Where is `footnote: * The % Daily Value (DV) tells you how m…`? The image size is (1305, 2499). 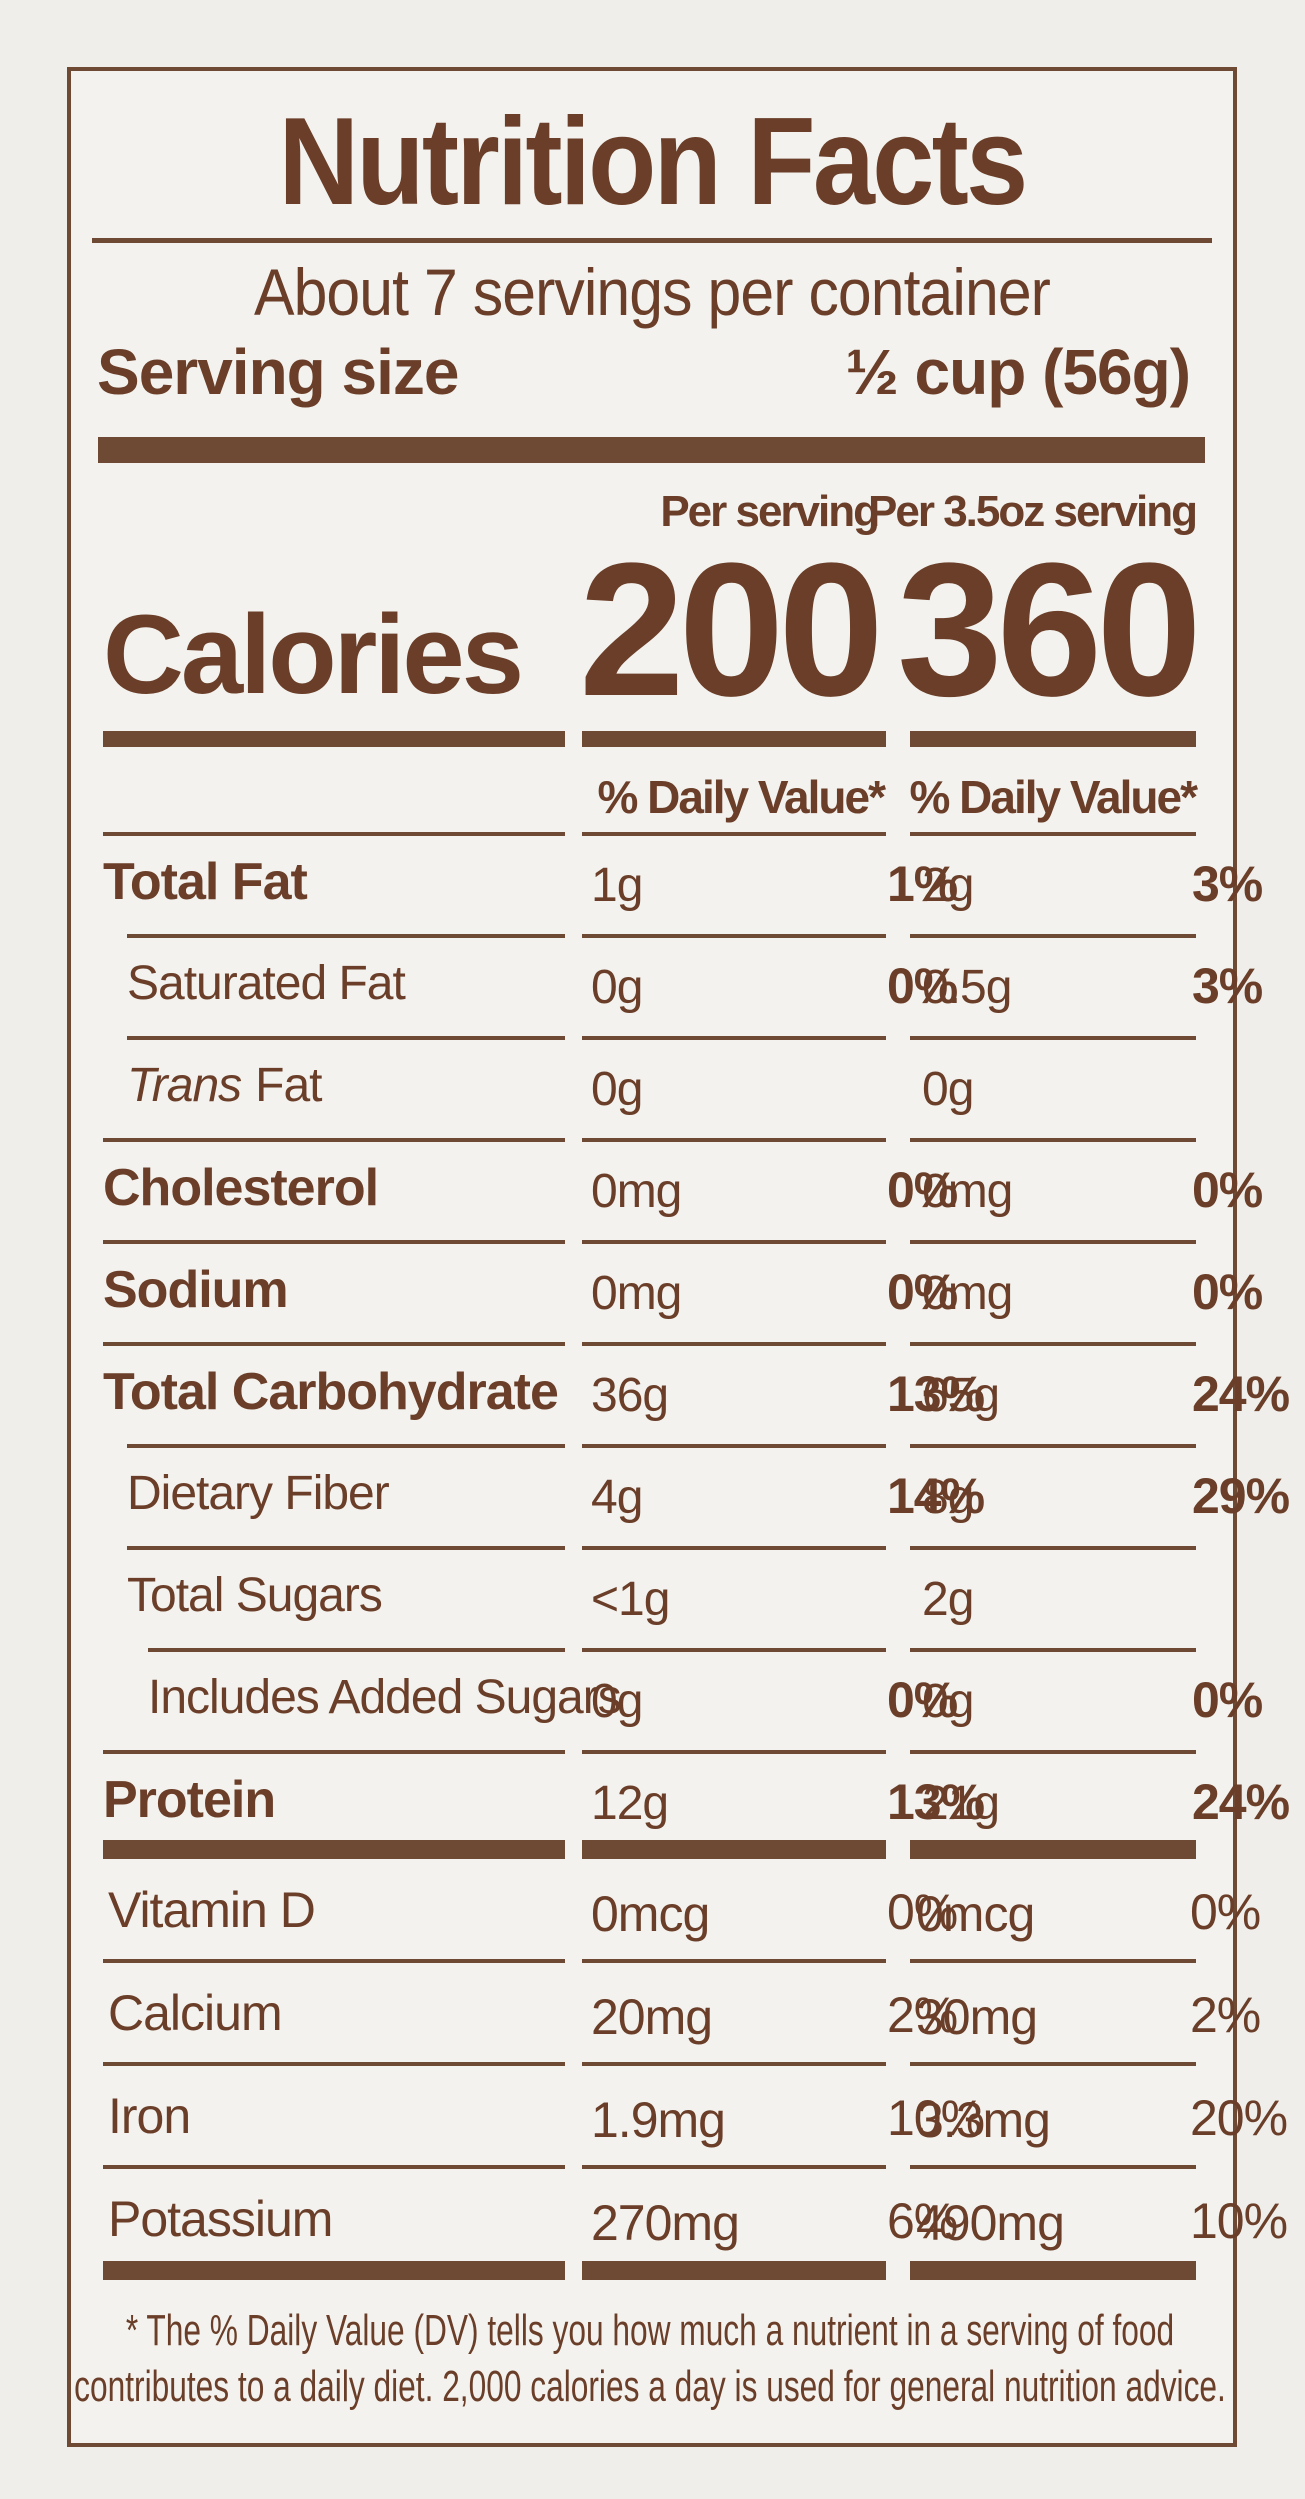 footnote: * The % Daily Value (DV) tells you how m… is located at coordinates (650, 2330).